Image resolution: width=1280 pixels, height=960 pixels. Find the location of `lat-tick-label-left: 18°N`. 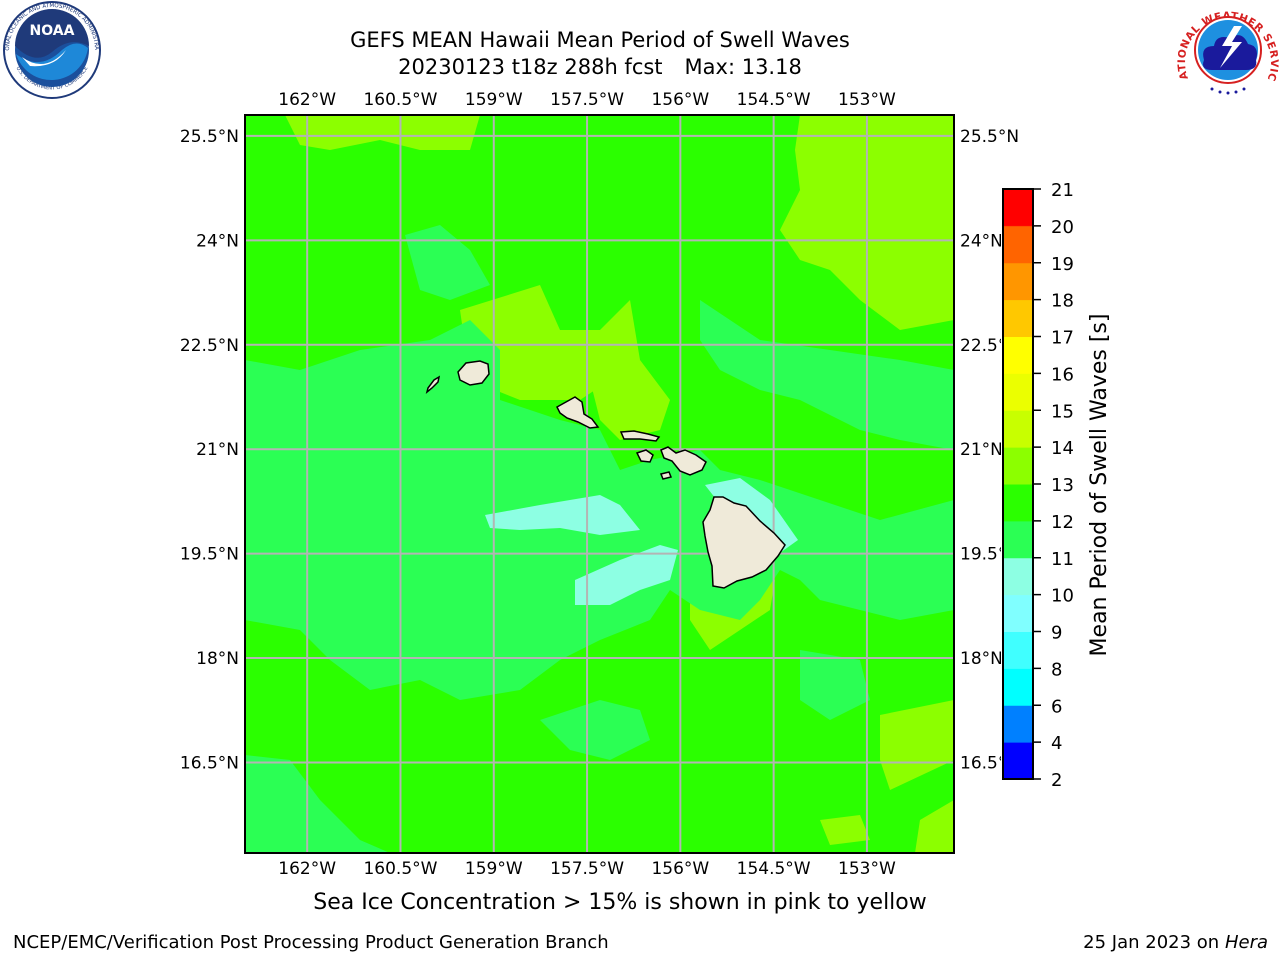

lat-tick-label-left: 18°N is located at coordinates (217, 659).